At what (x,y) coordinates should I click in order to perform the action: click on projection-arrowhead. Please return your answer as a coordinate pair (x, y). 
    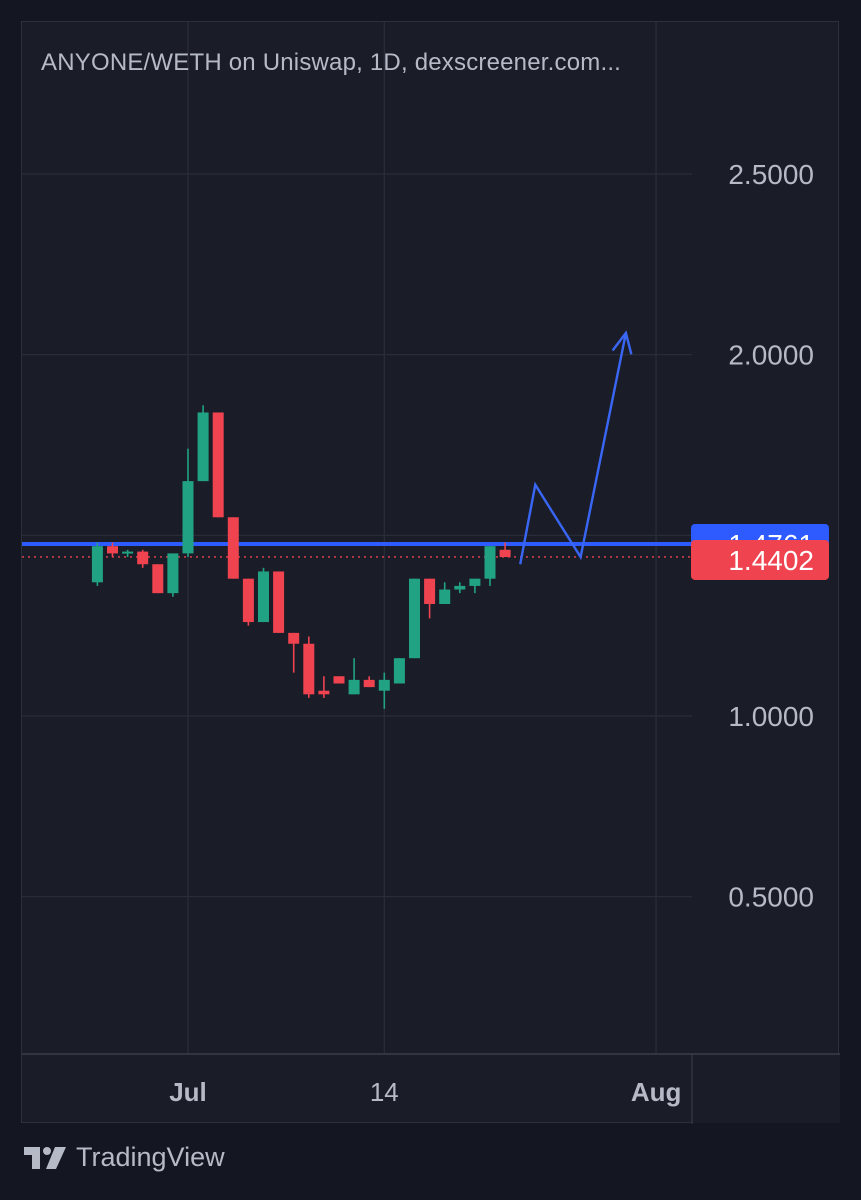
    Looking at the image, I should click on (622, 342).